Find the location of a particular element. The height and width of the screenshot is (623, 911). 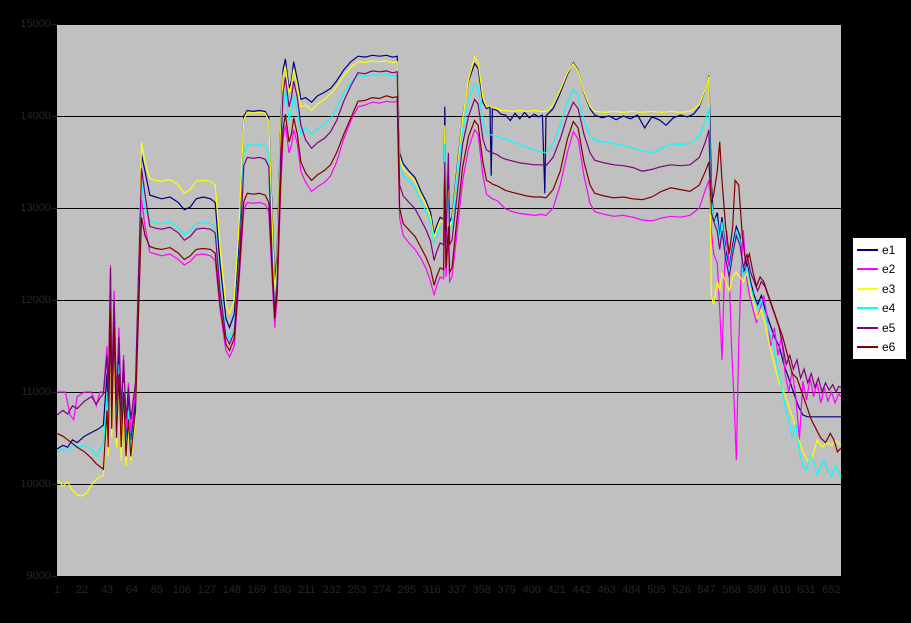

x-axis-tick-label: 400 is located at coordinates (531, 590).